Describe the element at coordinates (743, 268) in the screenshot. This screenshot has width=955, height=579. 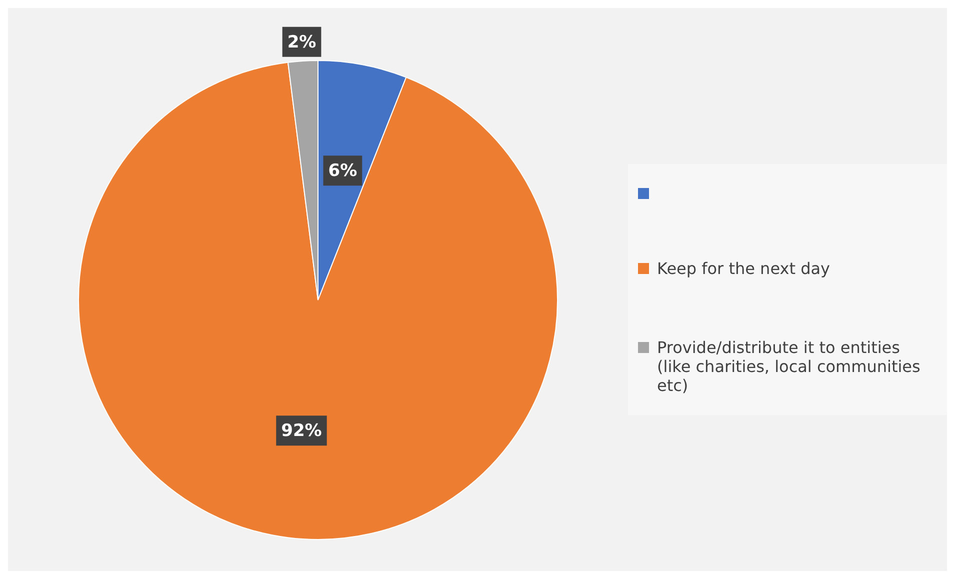
I see `legend-label: Keep for the next day` at that location.